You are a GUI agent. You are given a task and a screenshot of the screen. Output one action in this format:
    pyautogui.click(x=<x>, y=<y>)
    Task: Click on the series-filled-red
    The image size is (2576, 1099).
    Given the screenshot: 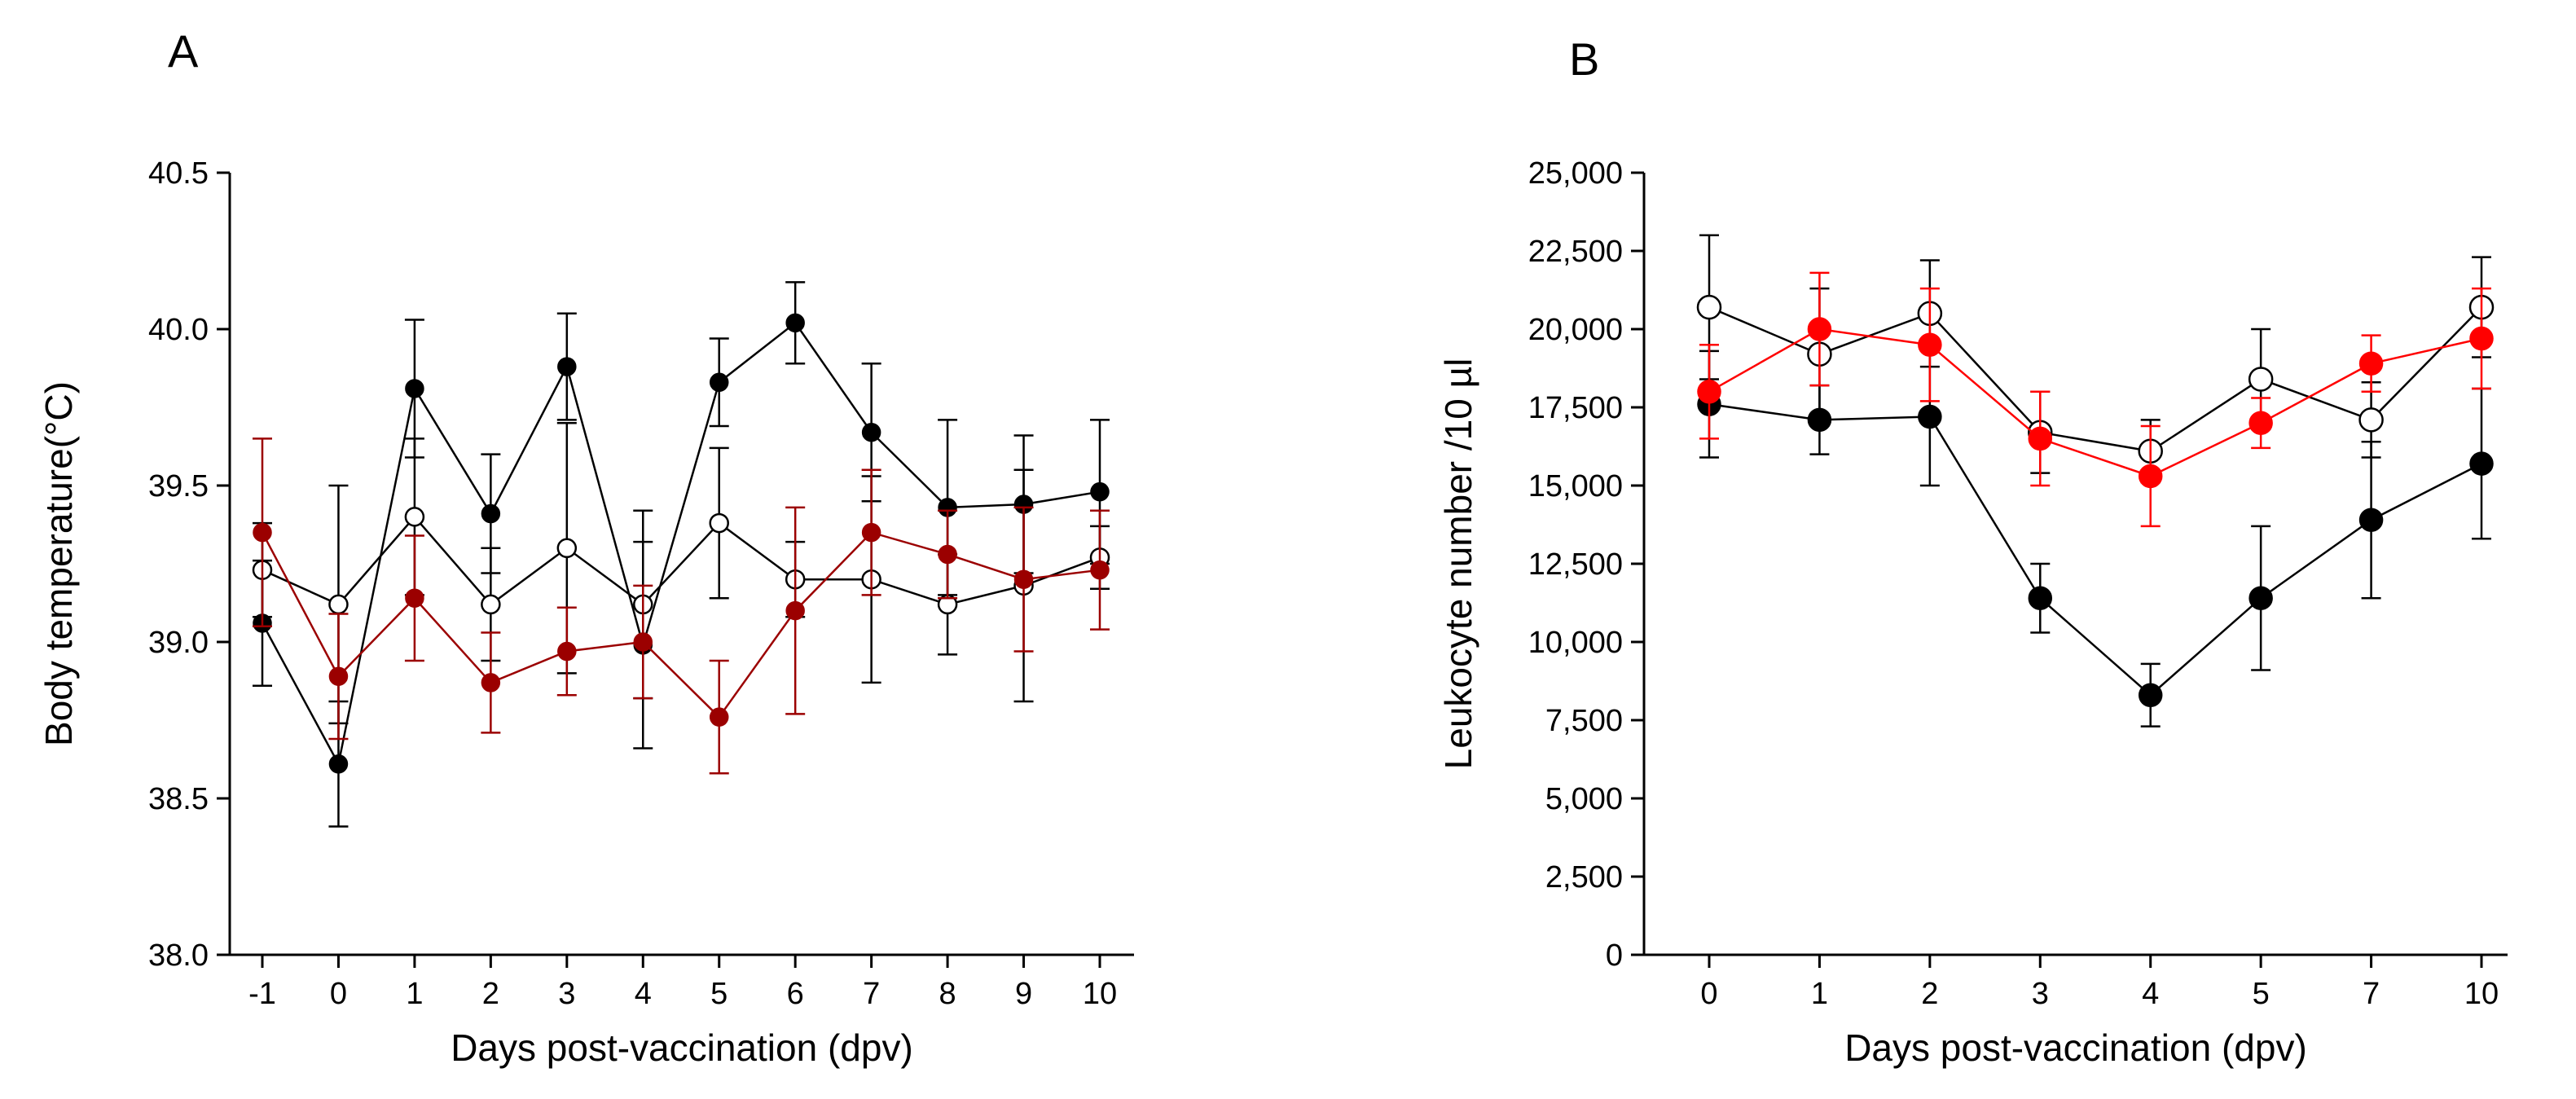 What is the action you would take?
    pyautogui.click(x=2095, y=400)
    